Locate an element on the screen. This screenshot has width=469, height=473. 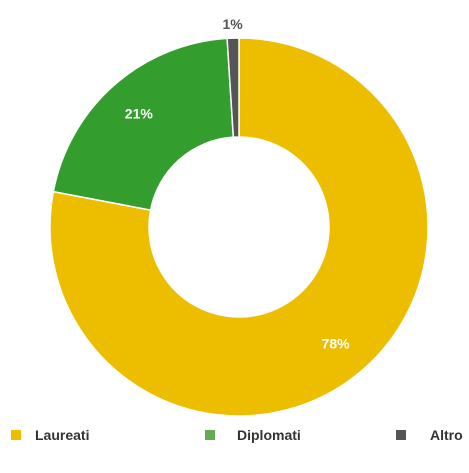
slice-altro is located at coordinates (233, 87).